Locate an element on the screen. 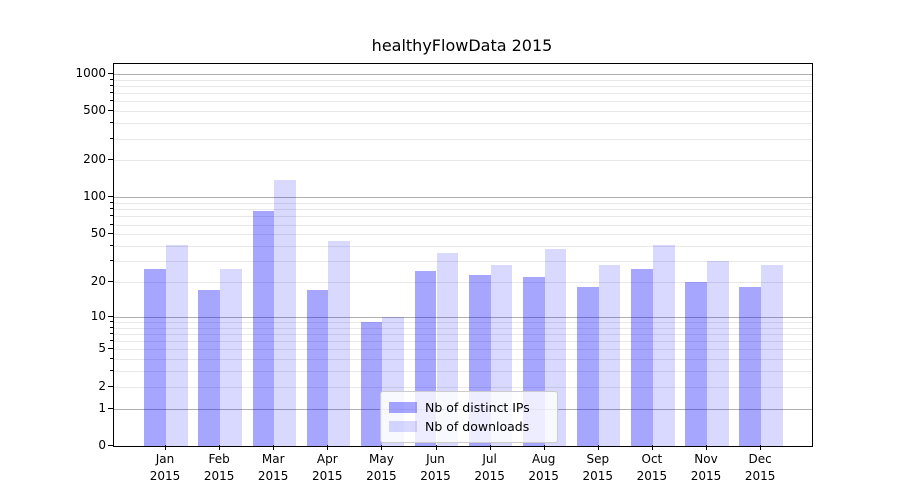  x-tick-label: May 2015 is located at coordinates (381, 467).